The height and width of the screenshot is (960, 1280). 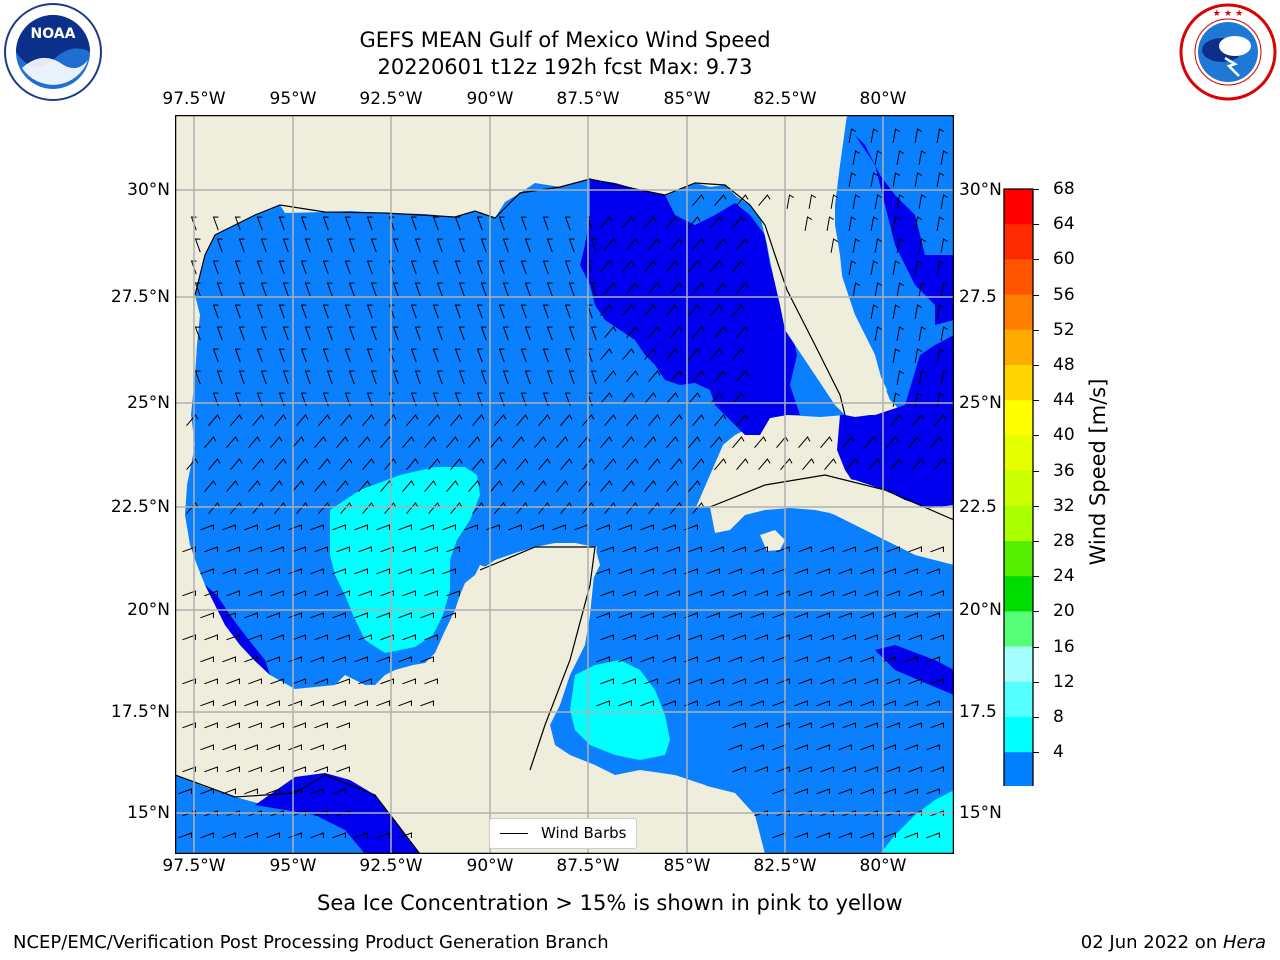 I want to click on lon-tick-bottom: 80°W, so click(x=883, y=866).